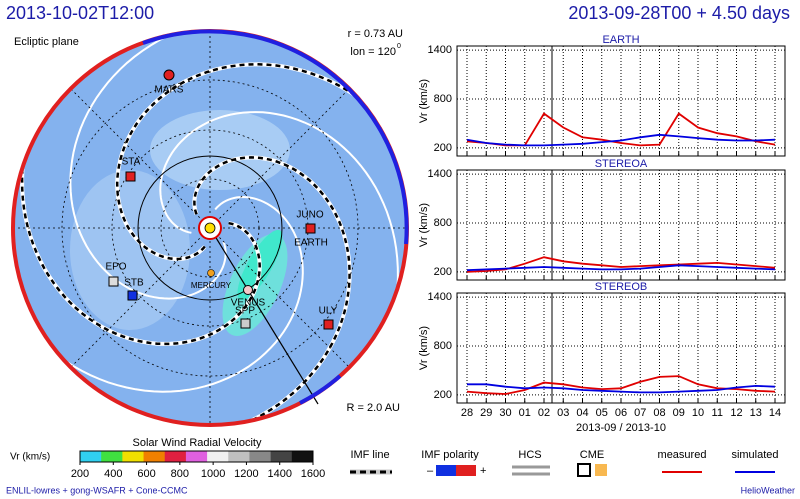 Image resolution: width=800 pixels, height=499 pixels. Describe the element at coordinates (169, 90) in the screenshot. I see `object-label: MARS` at that location.